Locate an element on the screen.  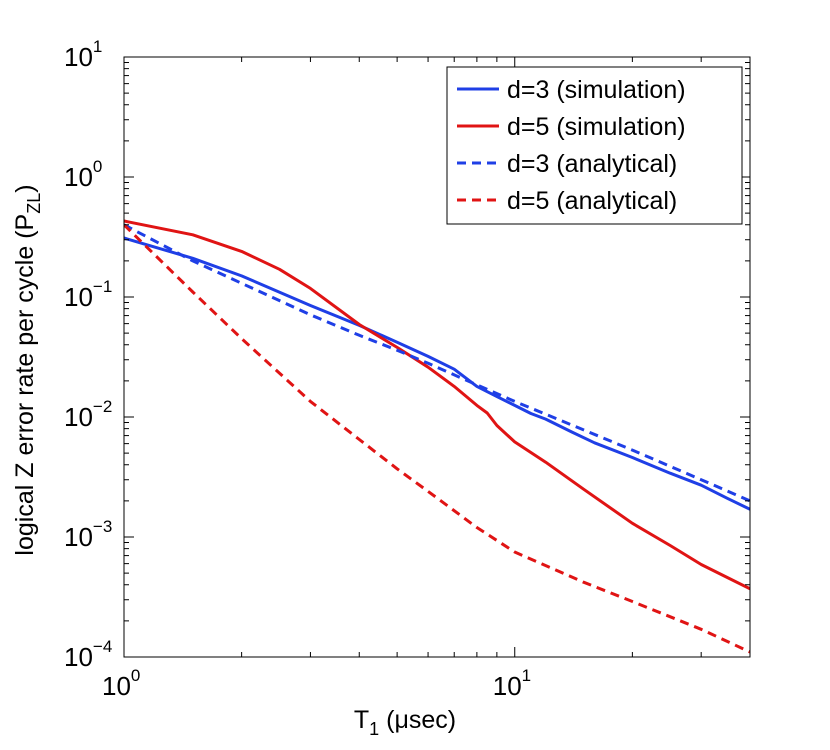
y-tick-label: 10⁰ is located at coordinates (83, 174).